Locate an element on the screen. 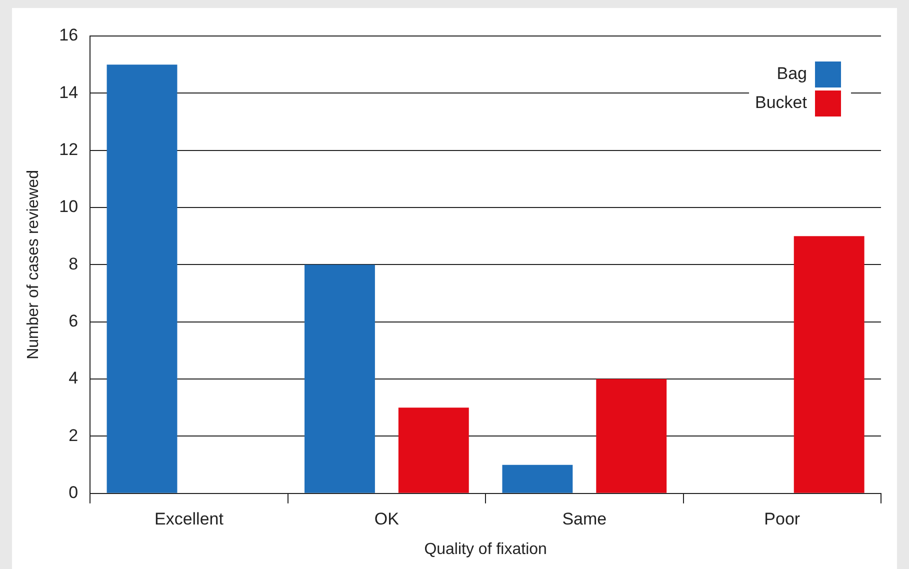 The width and height of the screenshot is (909, 569). y-axis-title: Number of cases reviewed is located at coordinates (33, 265).